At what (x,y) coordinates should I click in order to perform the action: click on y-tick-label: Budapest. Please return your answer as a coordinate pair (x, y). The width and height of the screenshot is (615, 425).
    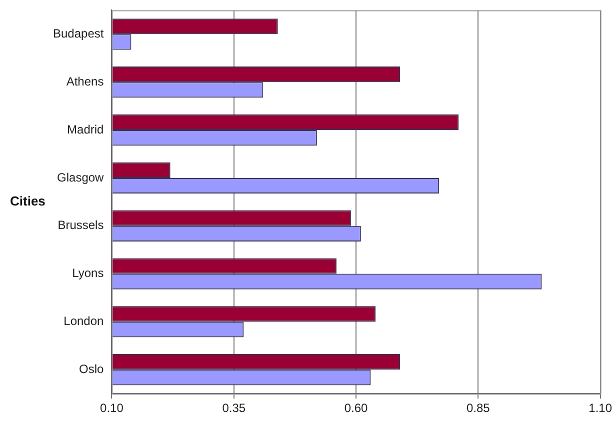
    Looking at the image, I should click on (78, 33).